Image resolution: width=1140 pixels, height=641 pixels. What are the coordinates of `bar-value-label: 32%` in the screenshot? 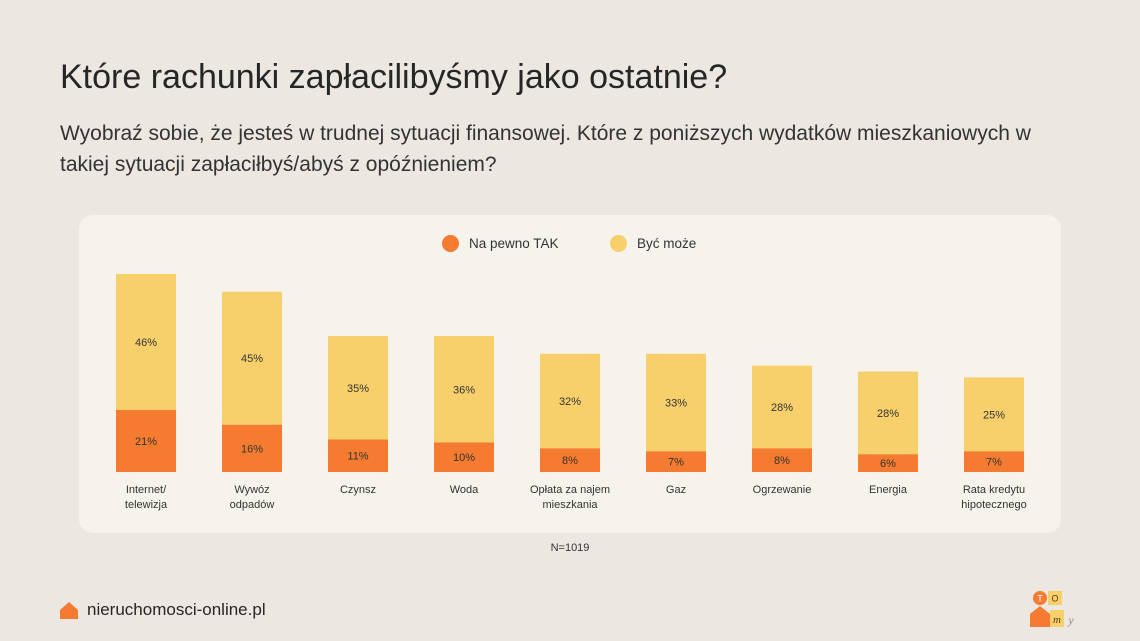 It's located at (570, 402).